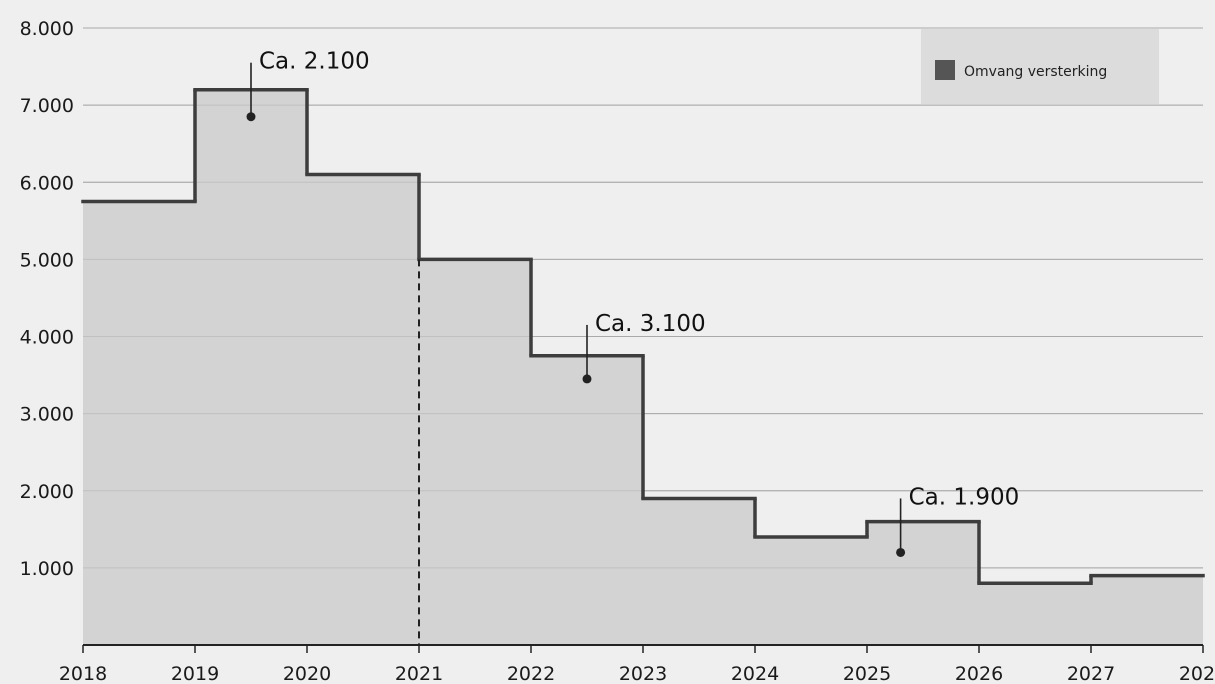 The height and width of the screenshot is (684, 1215). I want to click on x-tick-label: 2028, so click(1197, 673).